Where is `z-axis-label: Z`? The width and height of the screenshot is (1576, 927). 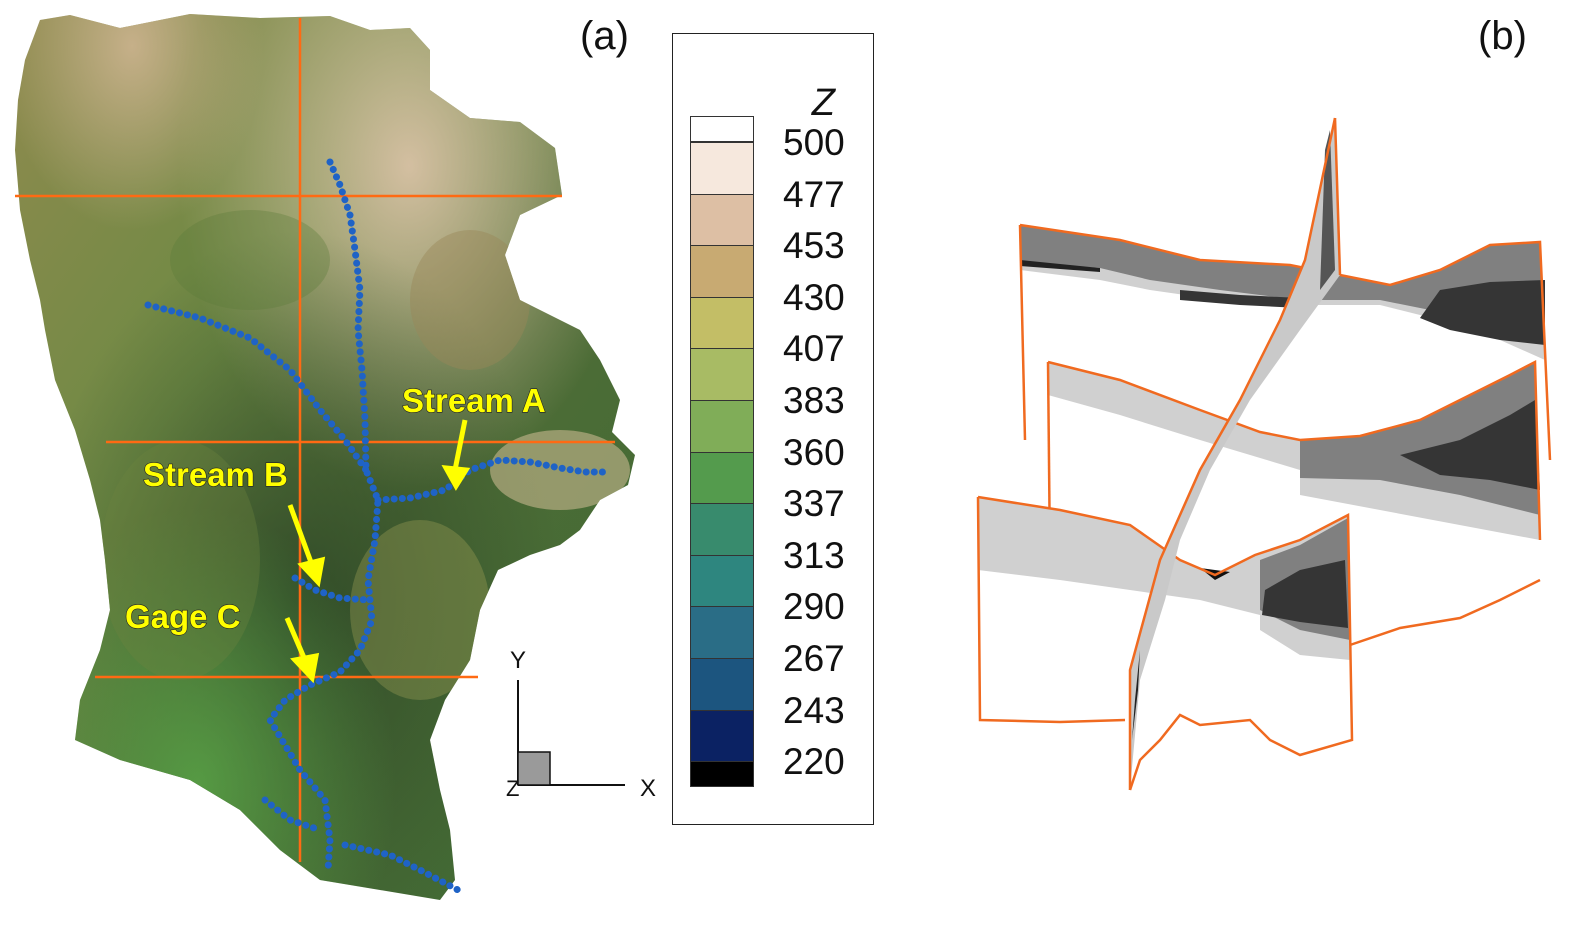
z-axis-label: Z is located at coordinates (512, 788).